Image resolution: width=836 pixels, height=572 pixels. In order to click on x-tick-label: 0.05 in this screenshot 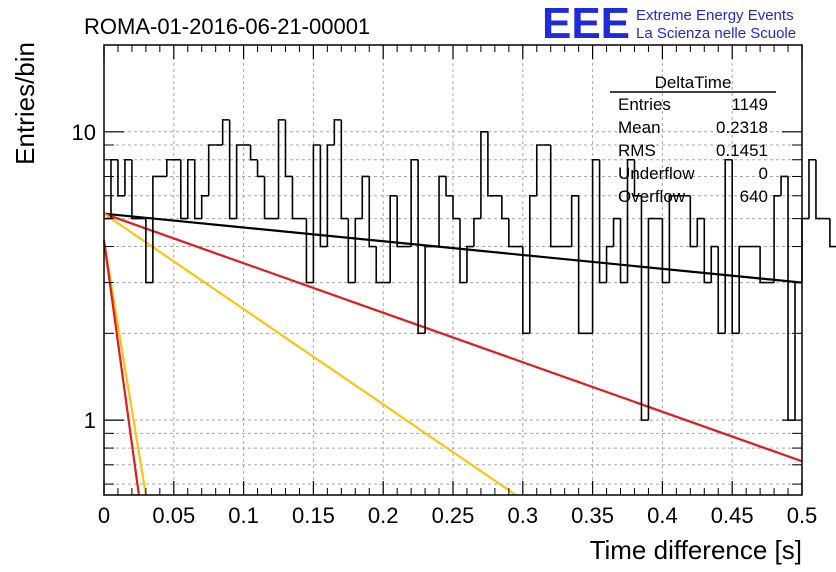, I will do `click(173, 515)`.